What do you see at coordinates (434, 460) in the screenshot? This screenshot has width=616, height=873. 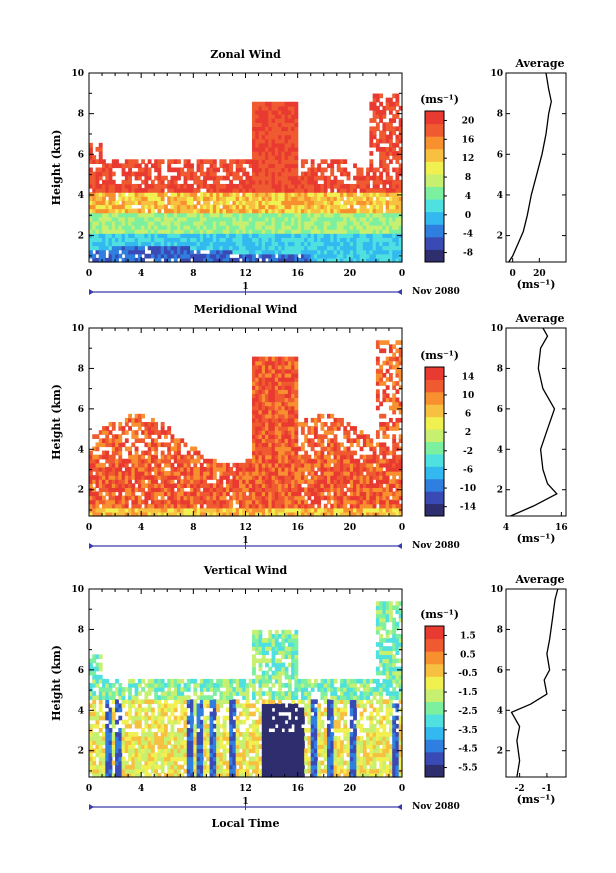 I see `colorbar-swatch` at bounding box center [434, 460].